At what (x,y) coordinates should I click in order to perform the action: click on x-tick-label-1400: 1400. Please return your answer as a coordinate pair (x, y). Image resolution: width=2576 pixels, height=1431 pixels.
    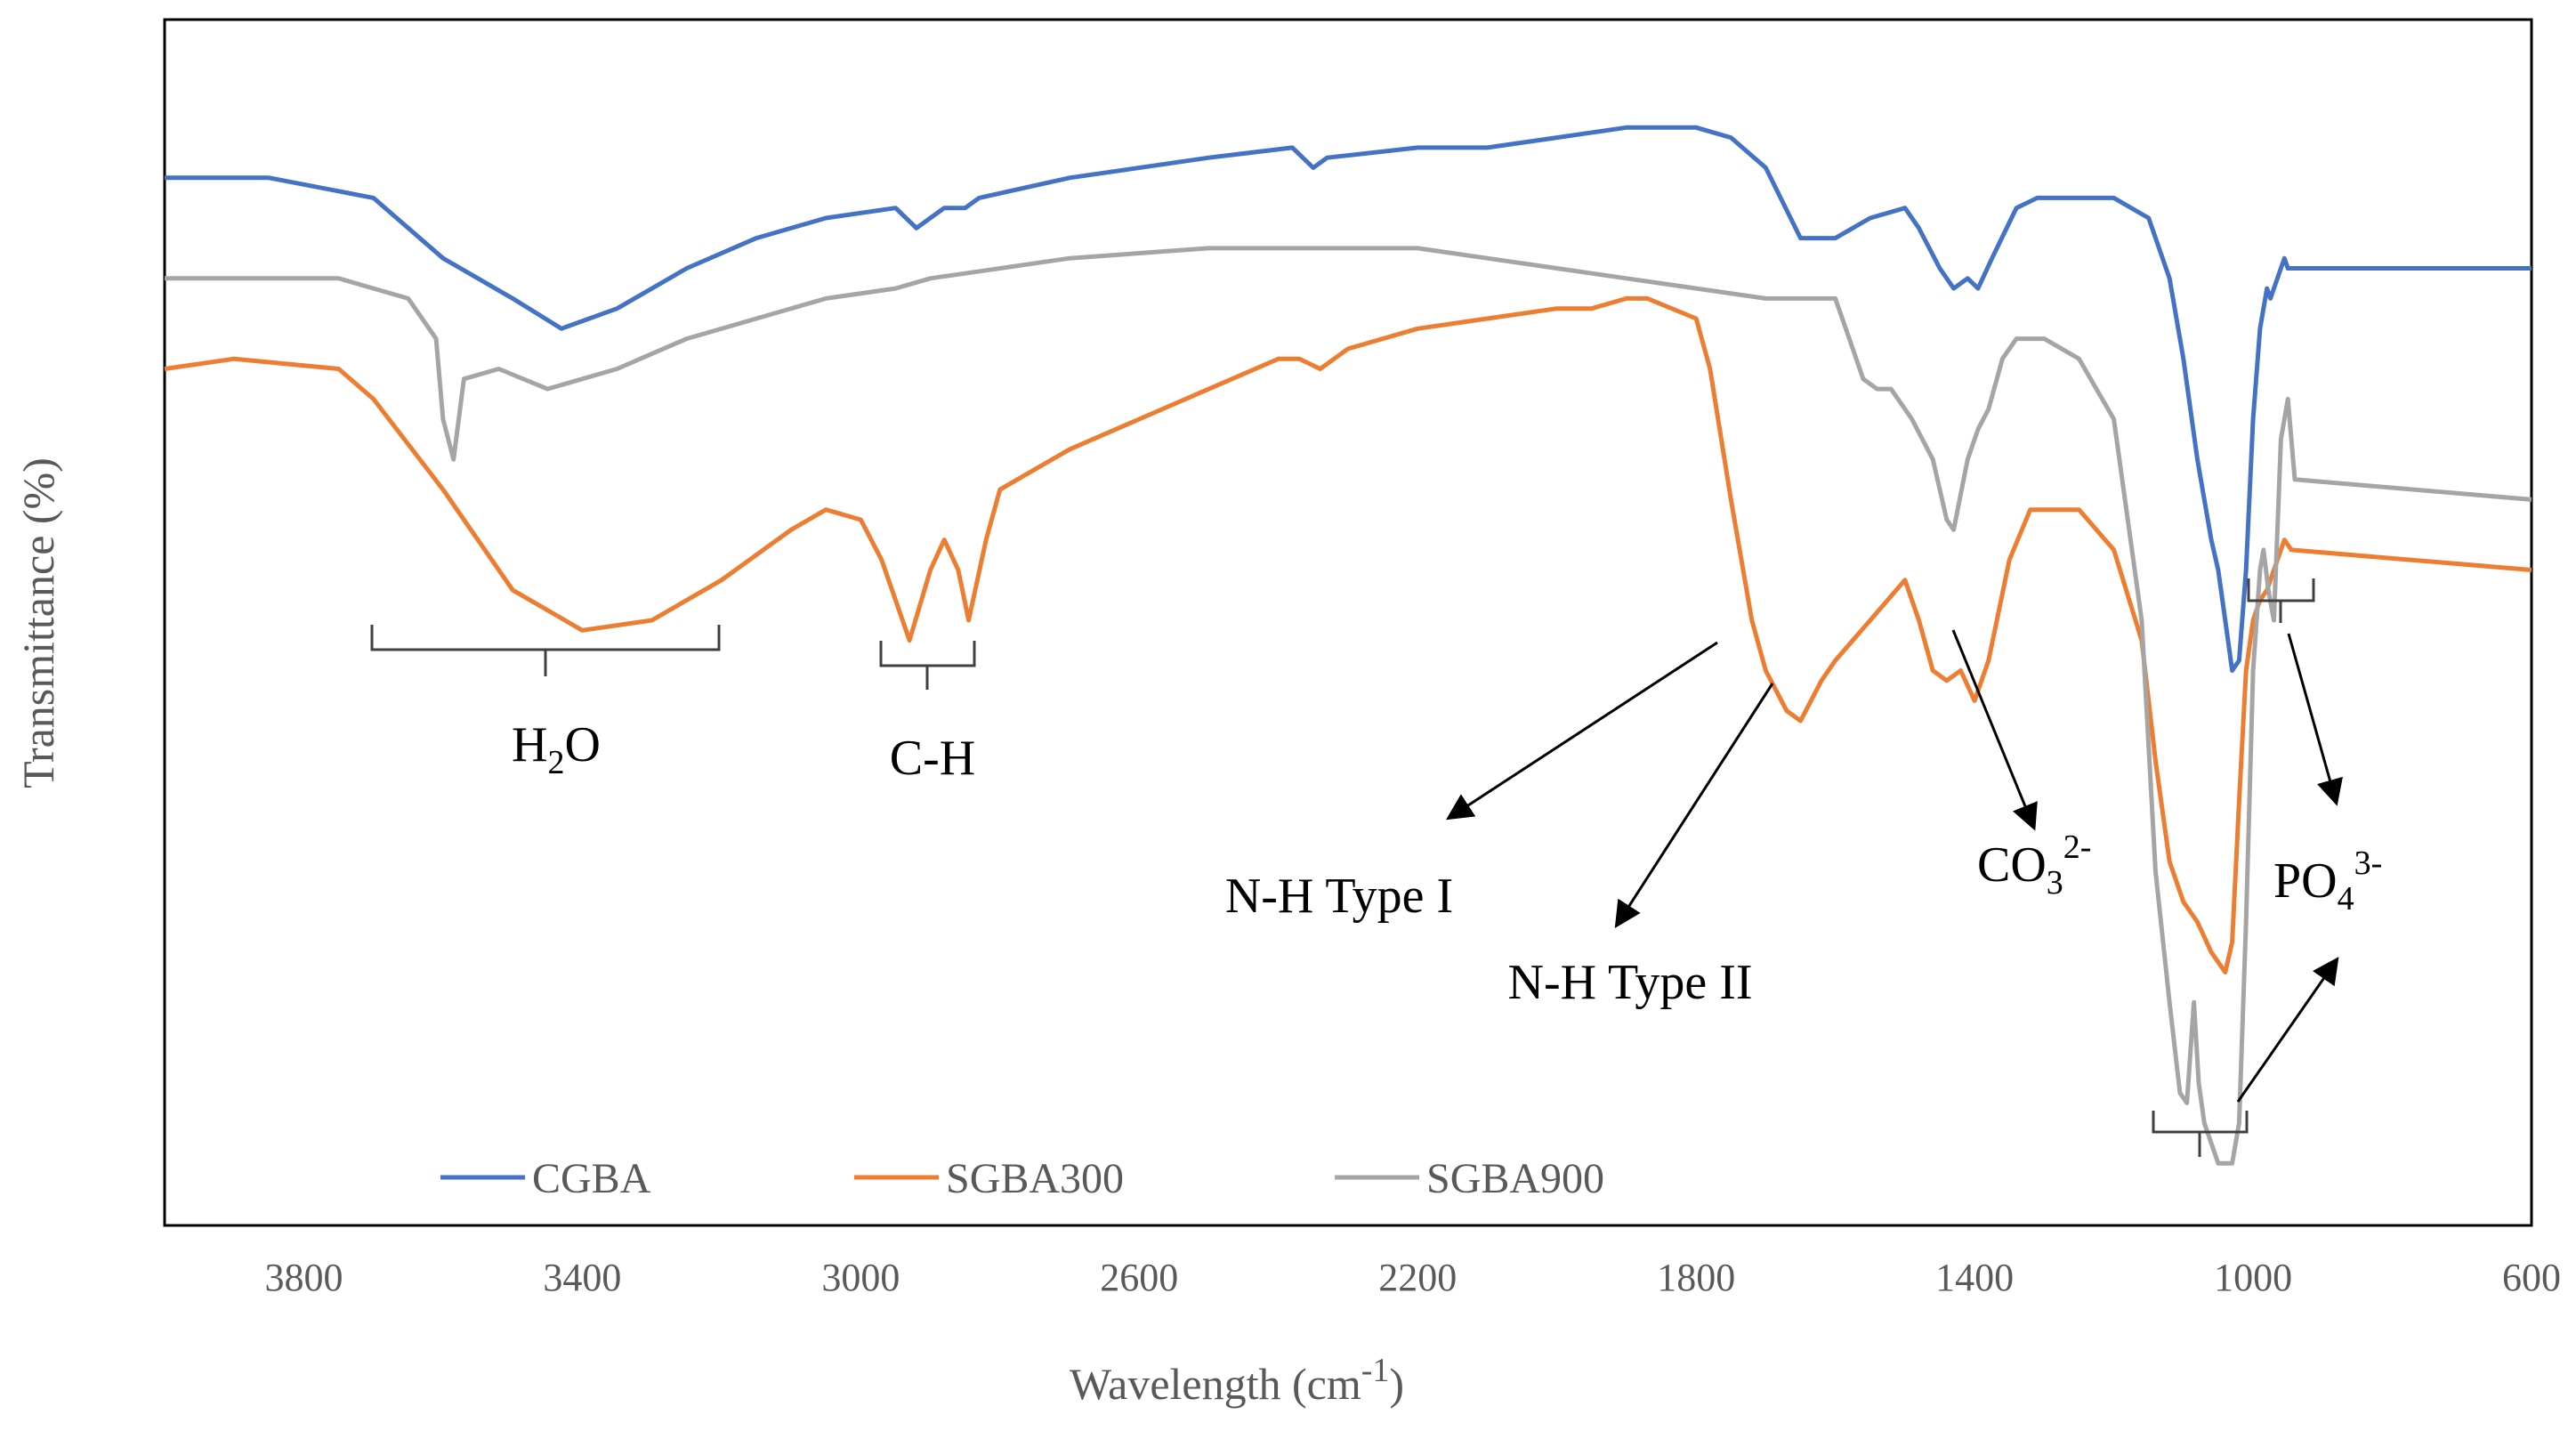
    Looking at the image, I should click on (1974, 1277).